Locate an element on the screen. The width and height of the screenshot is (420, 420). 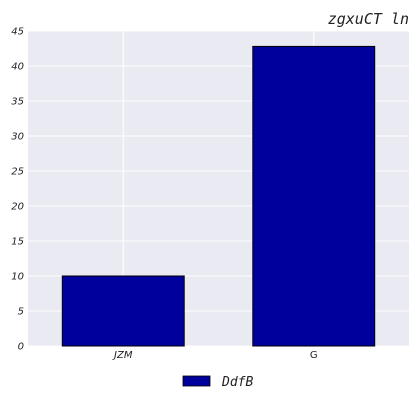
y-tick-label: 5 is located at coordinates (21, 312).